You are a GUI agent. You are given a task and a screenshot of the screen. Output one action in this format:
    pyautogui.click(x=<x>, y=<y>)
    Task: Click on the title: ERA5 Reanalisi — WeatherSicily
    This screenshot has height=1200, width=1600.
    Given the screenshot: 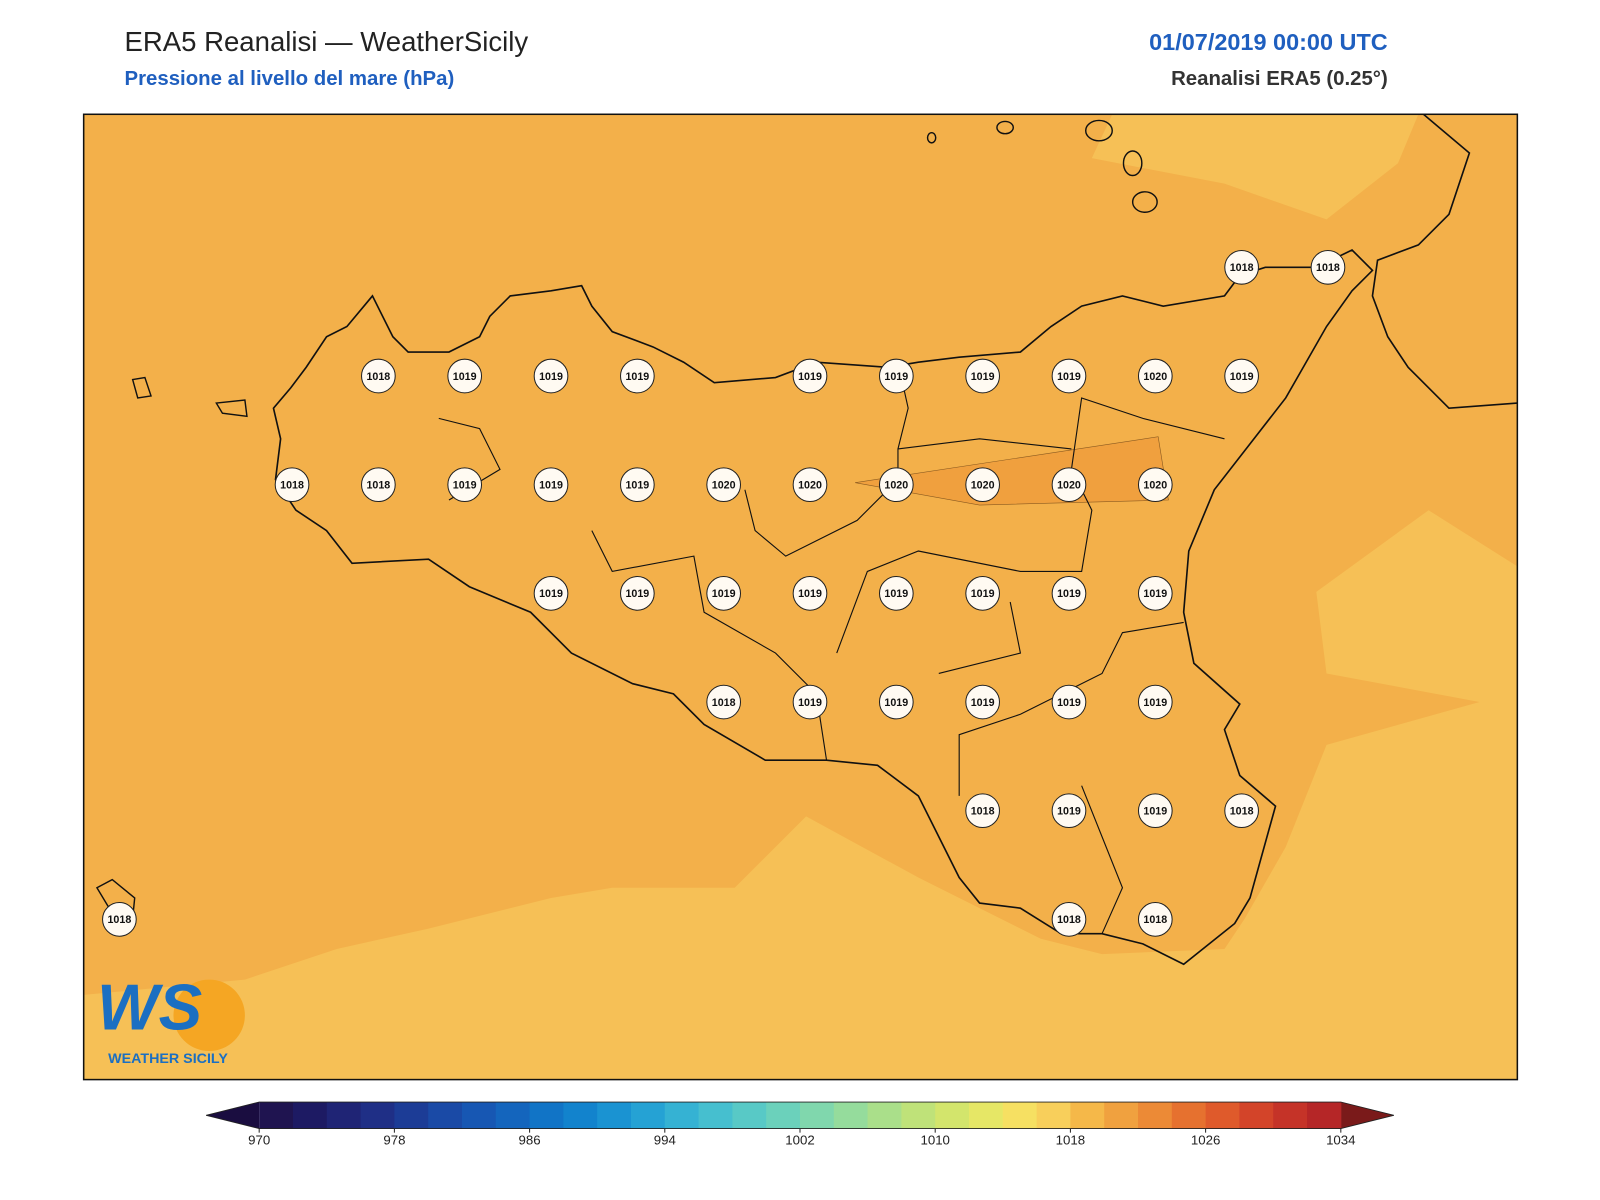 What is the action you would take?
    pyautogui.click(x=326, y=41)
    